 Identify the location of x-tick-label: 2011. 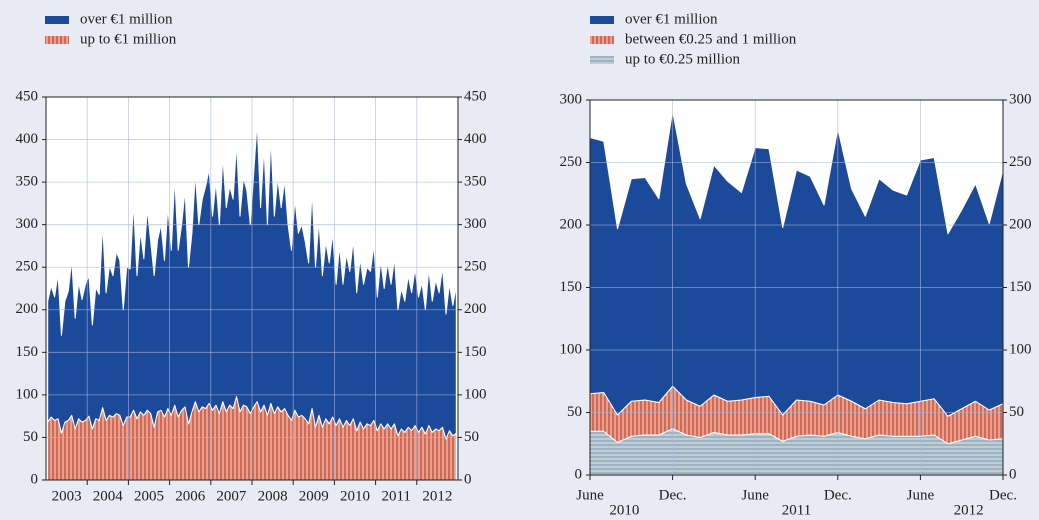
(395, 496).